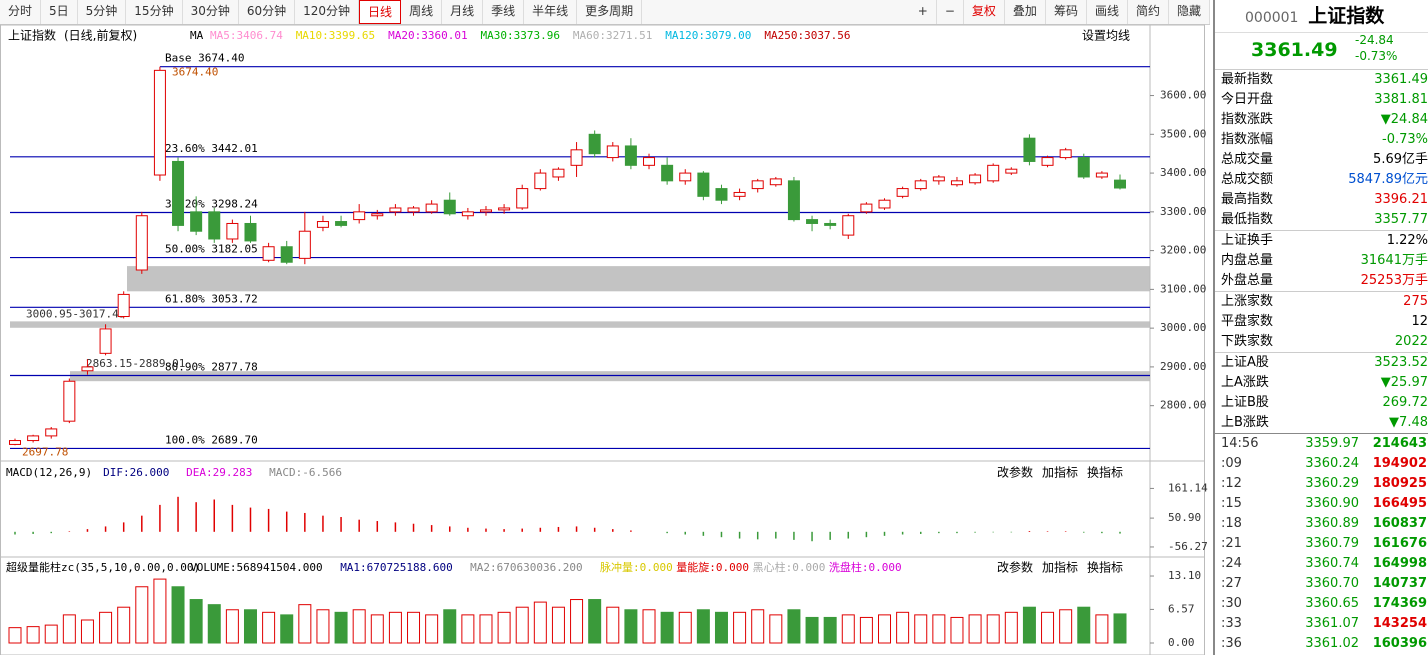 The width and height of the screenshot is (1428, 655). What do you see at coordinates (708, 35) in the screenshot?
I see `ma-legend: MA120:3079.00` at bounding box center [708, 35].